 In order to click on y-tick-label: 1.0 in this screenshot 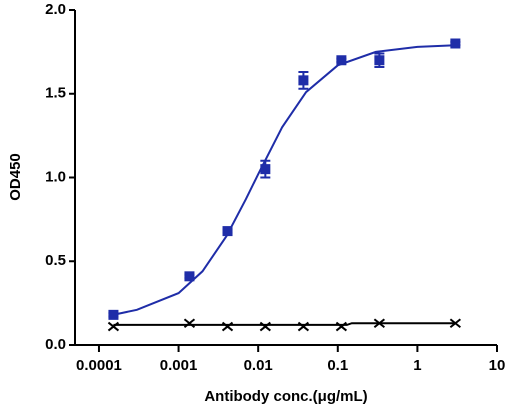, I will do `click(55, 176)`.